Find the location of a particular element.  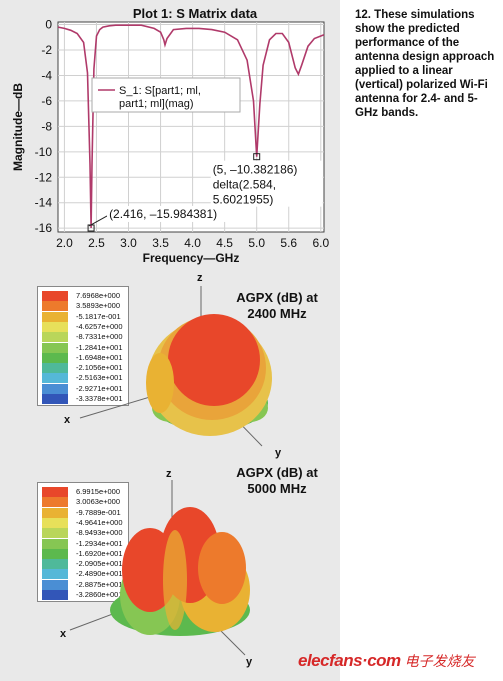

y-axis-label: Magnitude—dB is located at coordinates (18, 127).